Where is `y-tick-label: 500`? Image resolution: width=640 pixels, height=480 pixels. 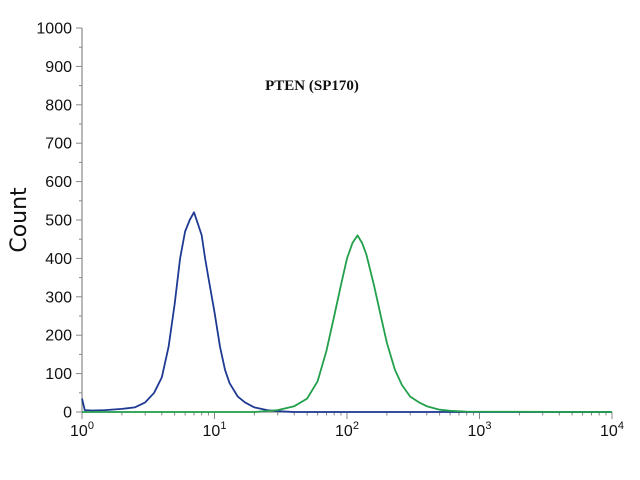 y-tick-label: 500 is located at coordinates (58, 221).